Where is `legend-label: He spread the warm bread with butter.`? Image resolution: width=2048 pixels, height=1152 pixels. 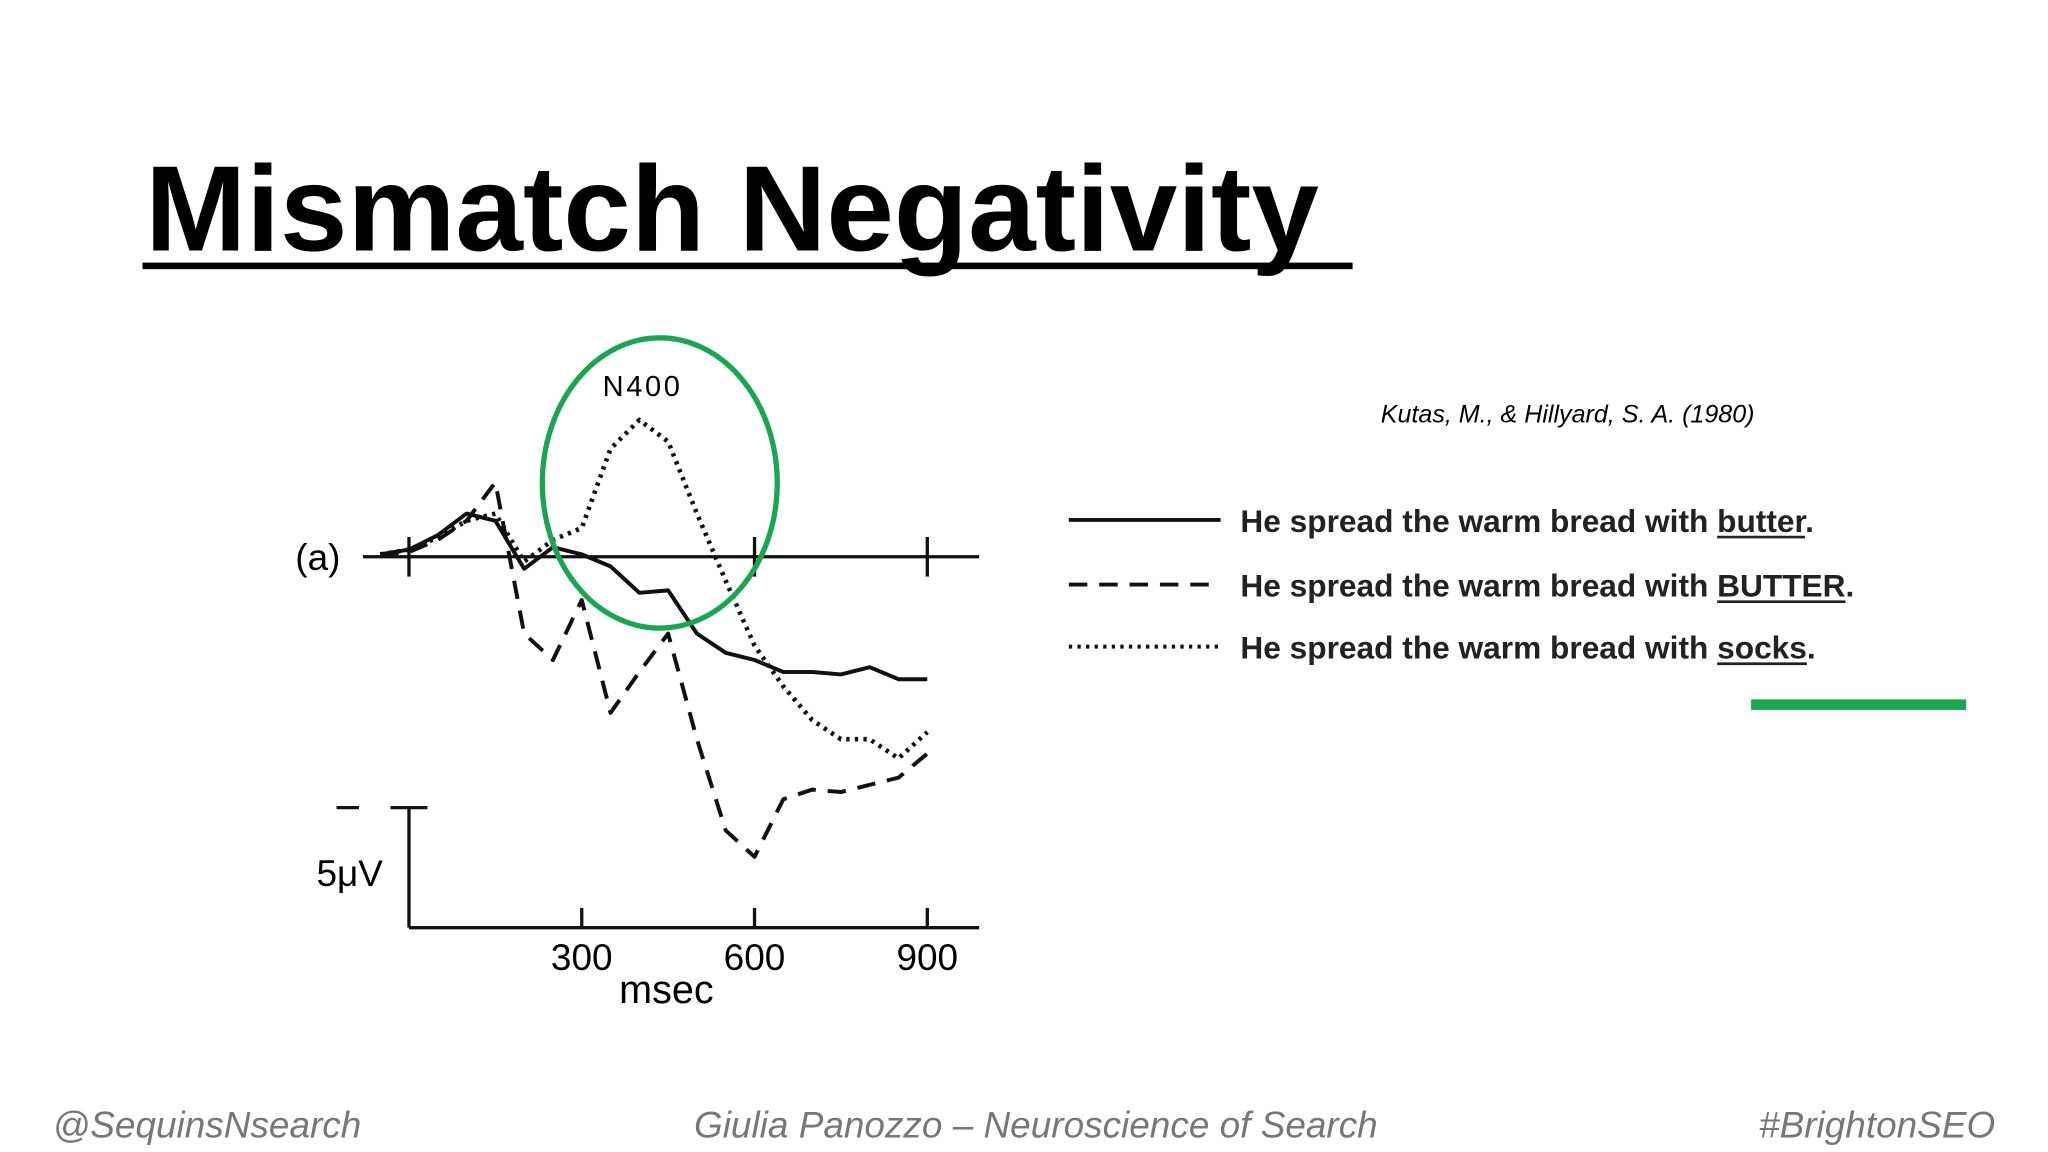
legend-label: He spread the warm bread with butter. is located at coordinates (1526, 521).